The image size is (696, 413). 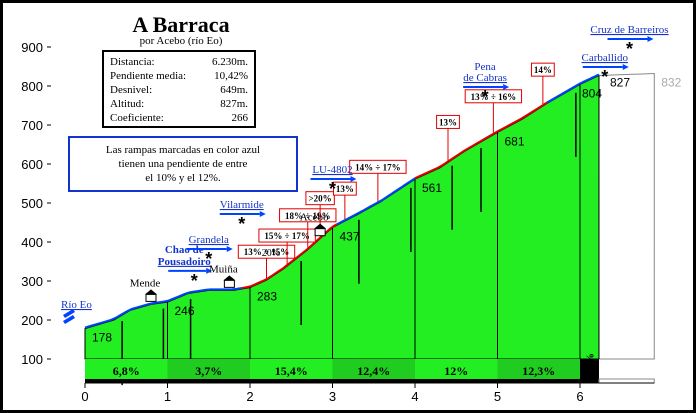 I want to click on stats-label: Altitud:, so click(x=127, y=104).